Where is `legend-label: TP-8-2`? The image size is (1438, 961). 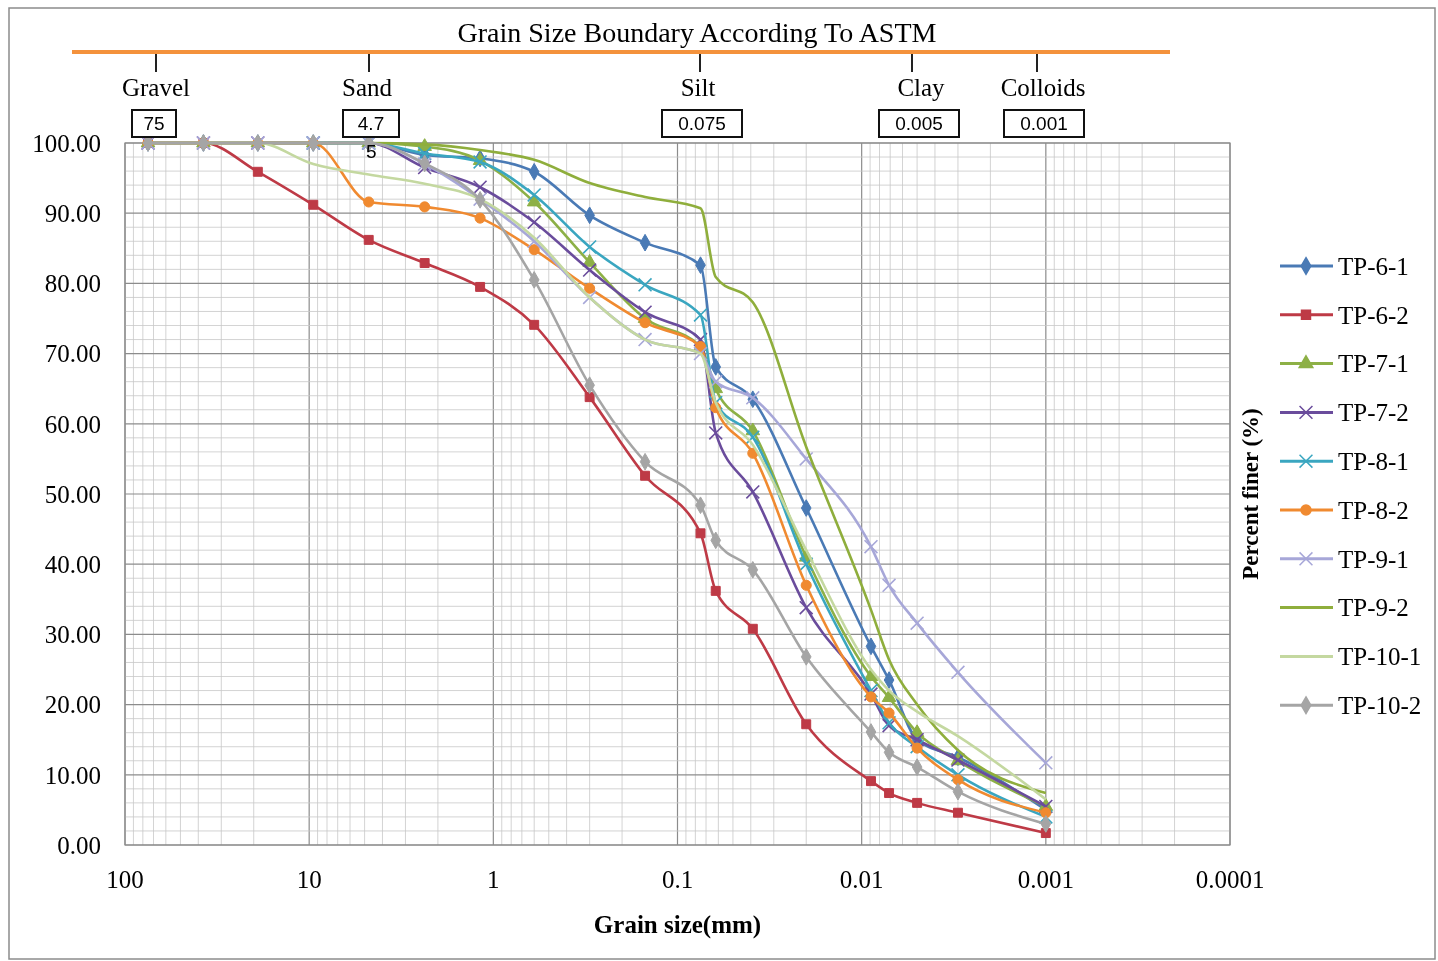
legend-label: TP-8-2 is located at coordinates (1373, 510).